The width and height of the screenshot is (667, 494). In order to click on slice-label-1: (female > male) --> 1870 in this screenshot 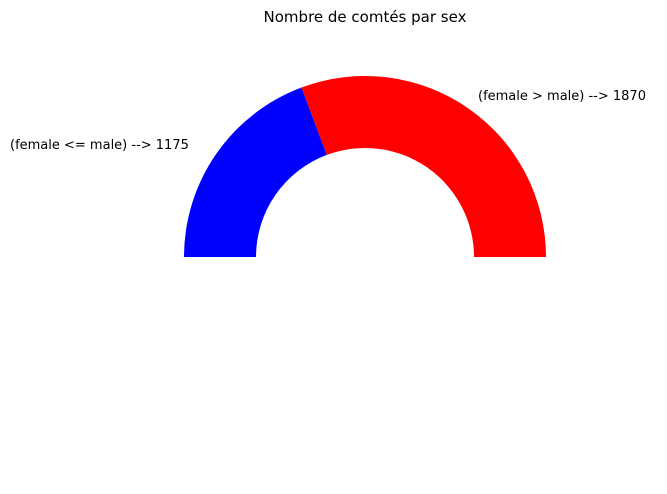, I will do `click(562, 96)`.